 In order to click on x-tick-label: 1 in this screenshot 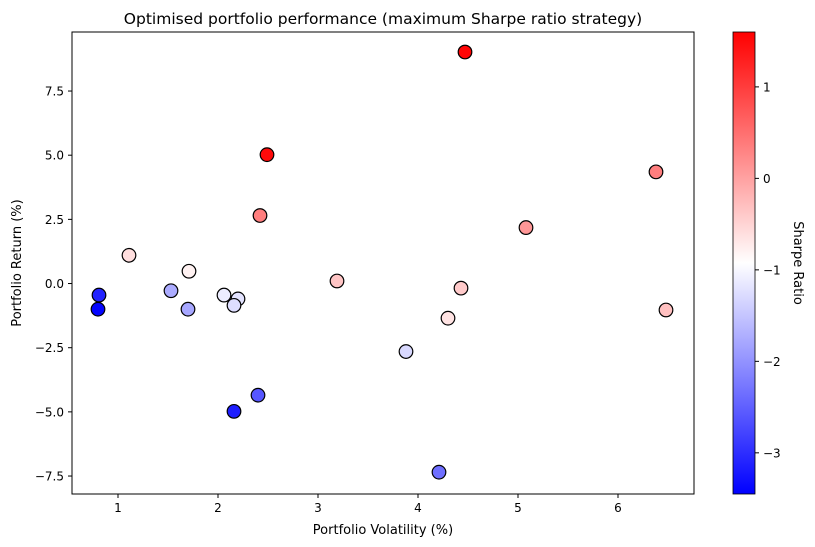, I will do `click(118, 508)`.